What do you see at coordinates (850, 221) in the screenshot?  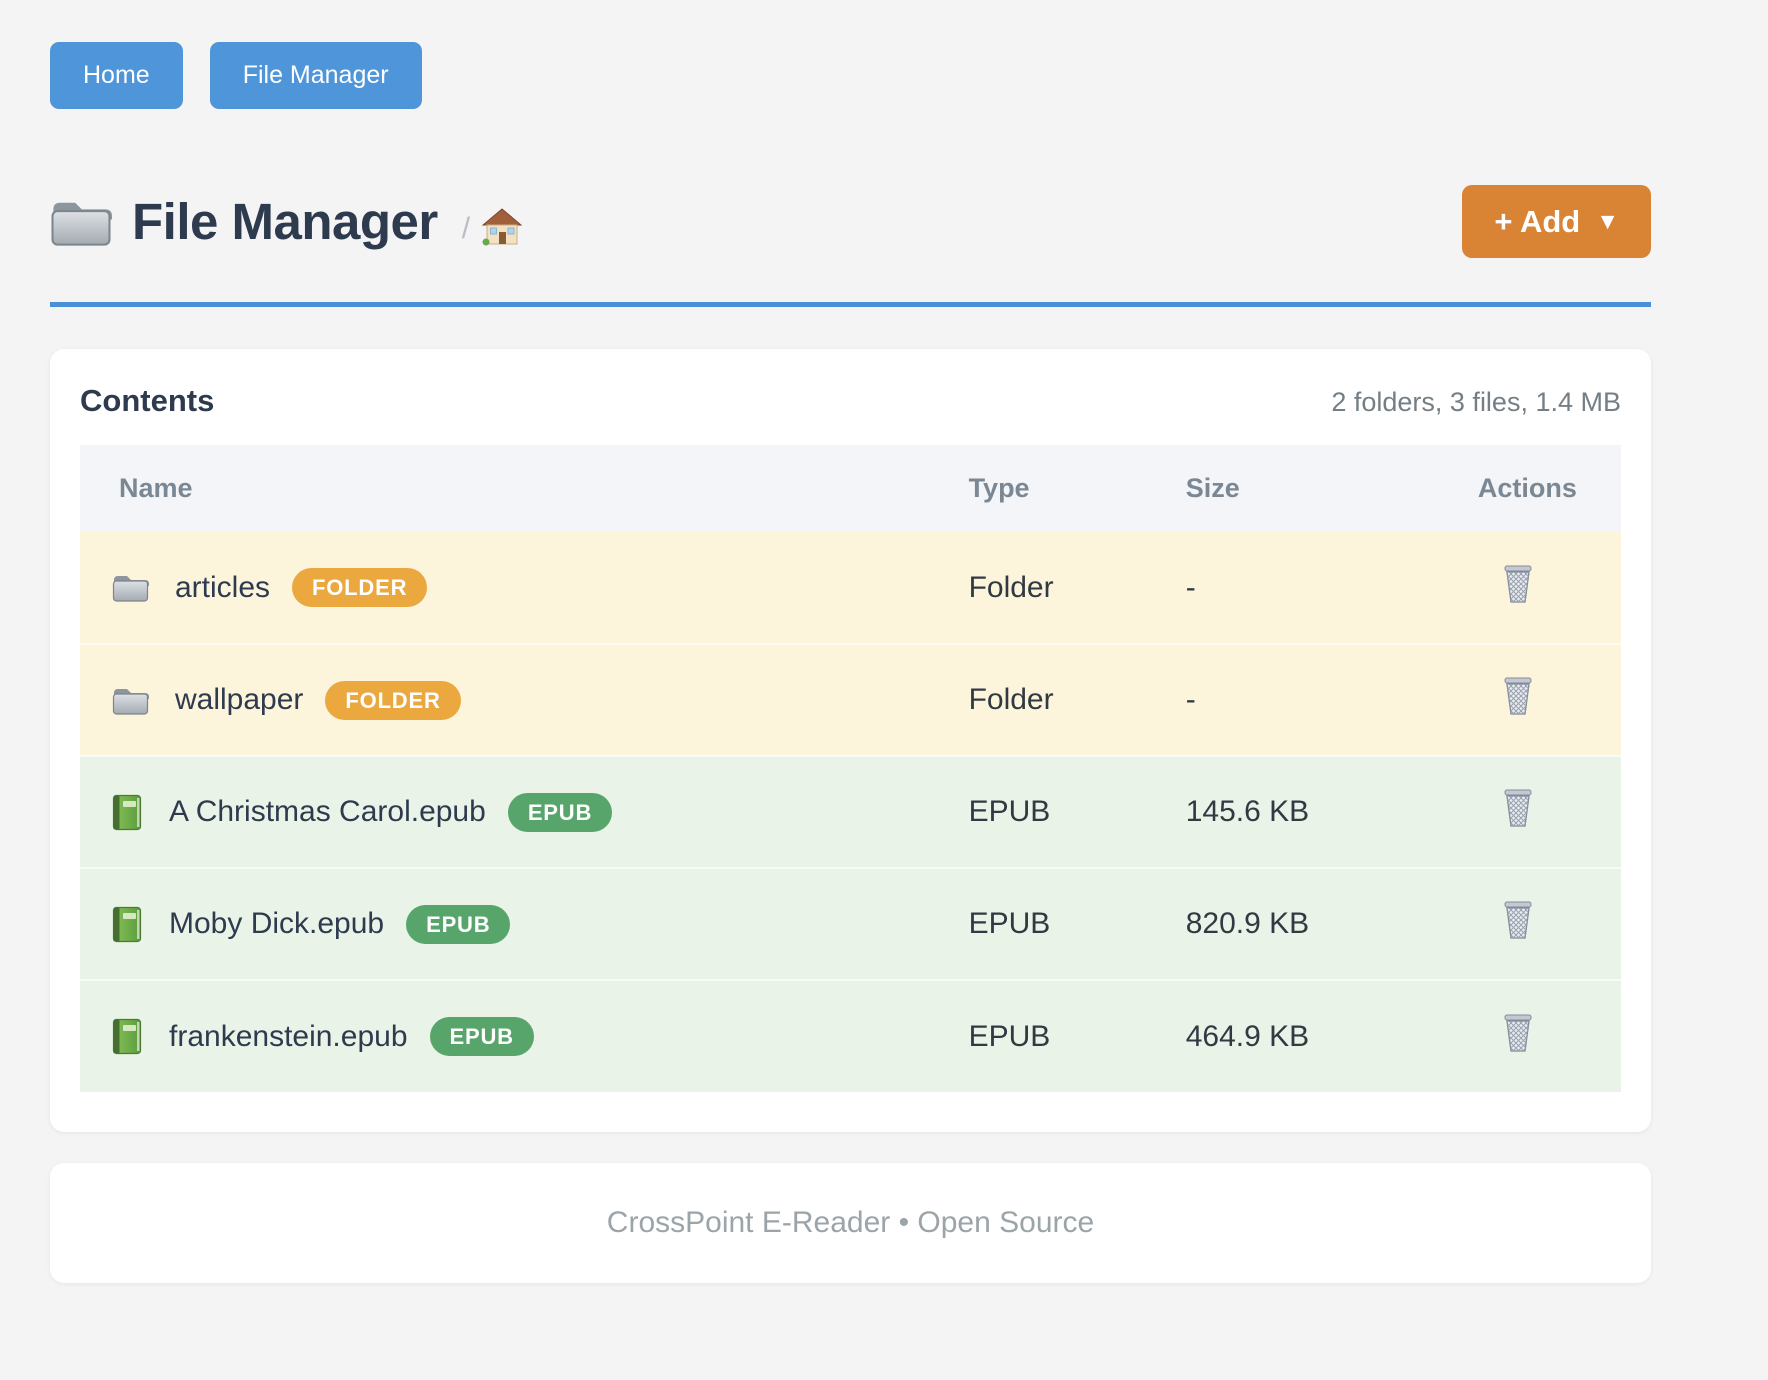 I see `page-header: File Manager / + Add ▼` at bounding box center [850, 221].